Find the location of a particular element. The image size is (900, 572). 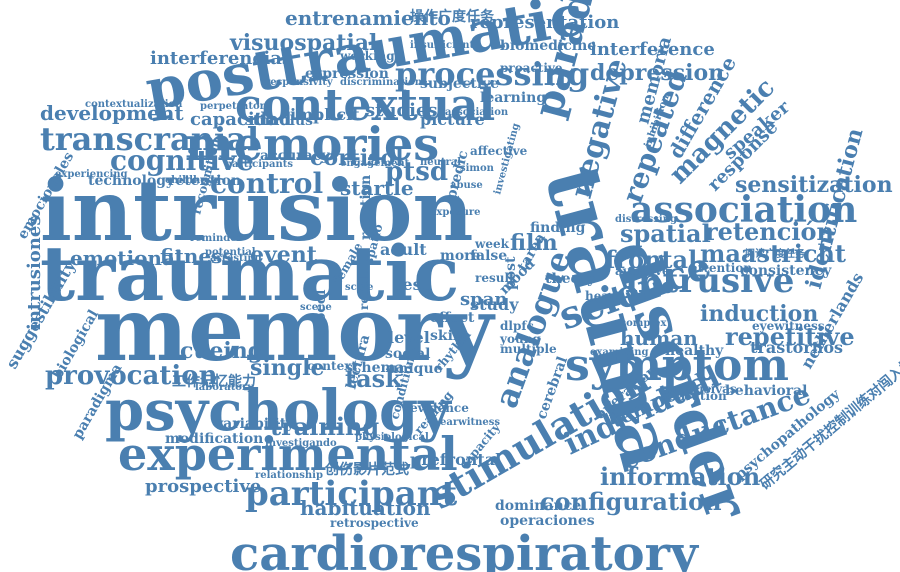

word-human-97: human is located at coordinates (659, 338).